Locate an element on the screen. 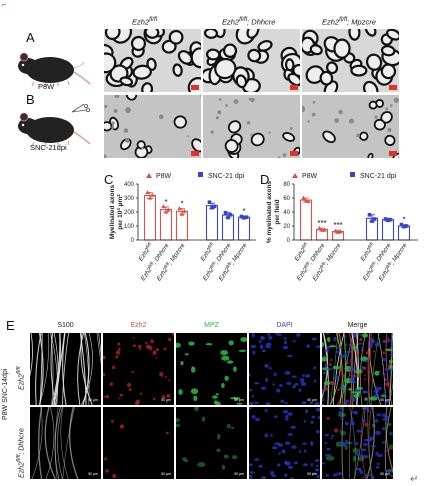 The width and height of the screenshot is (424, 486). fluor-header-mpz: MPZ is located at coordinates (211, 325).